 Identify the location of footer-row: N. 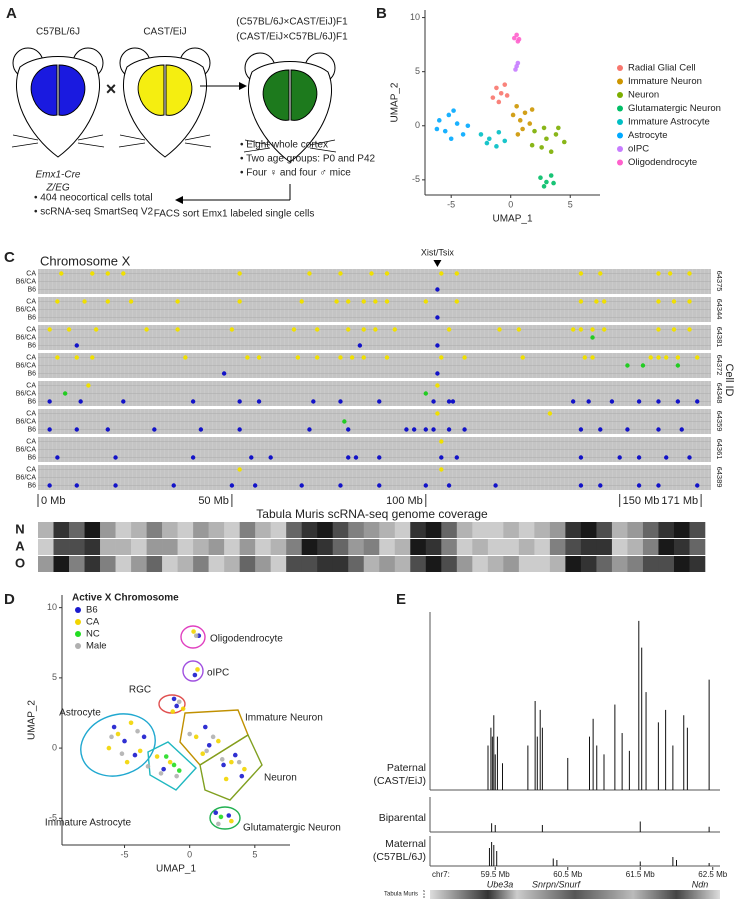
(424, 891).